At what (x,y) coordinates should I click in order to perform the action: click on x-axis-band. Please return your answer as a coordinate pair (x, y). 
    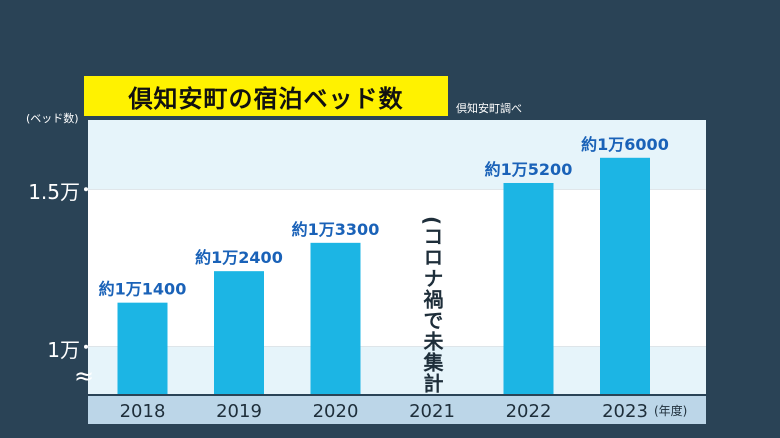
    Looking at the image, I should click on (397, 410).